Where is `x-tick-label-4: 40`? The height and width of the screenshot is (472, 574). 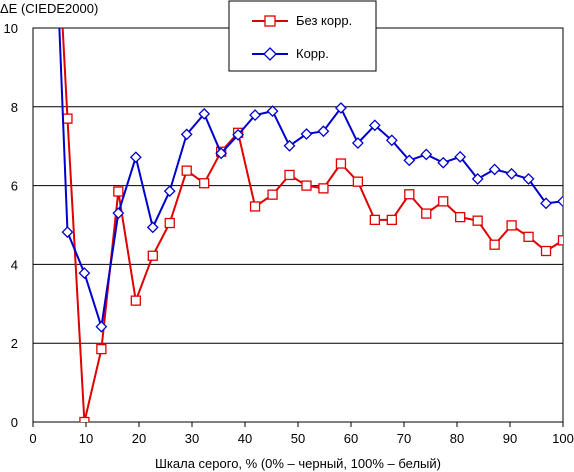 x-tick-label-4: 40 is located at coordinates (245, 438).